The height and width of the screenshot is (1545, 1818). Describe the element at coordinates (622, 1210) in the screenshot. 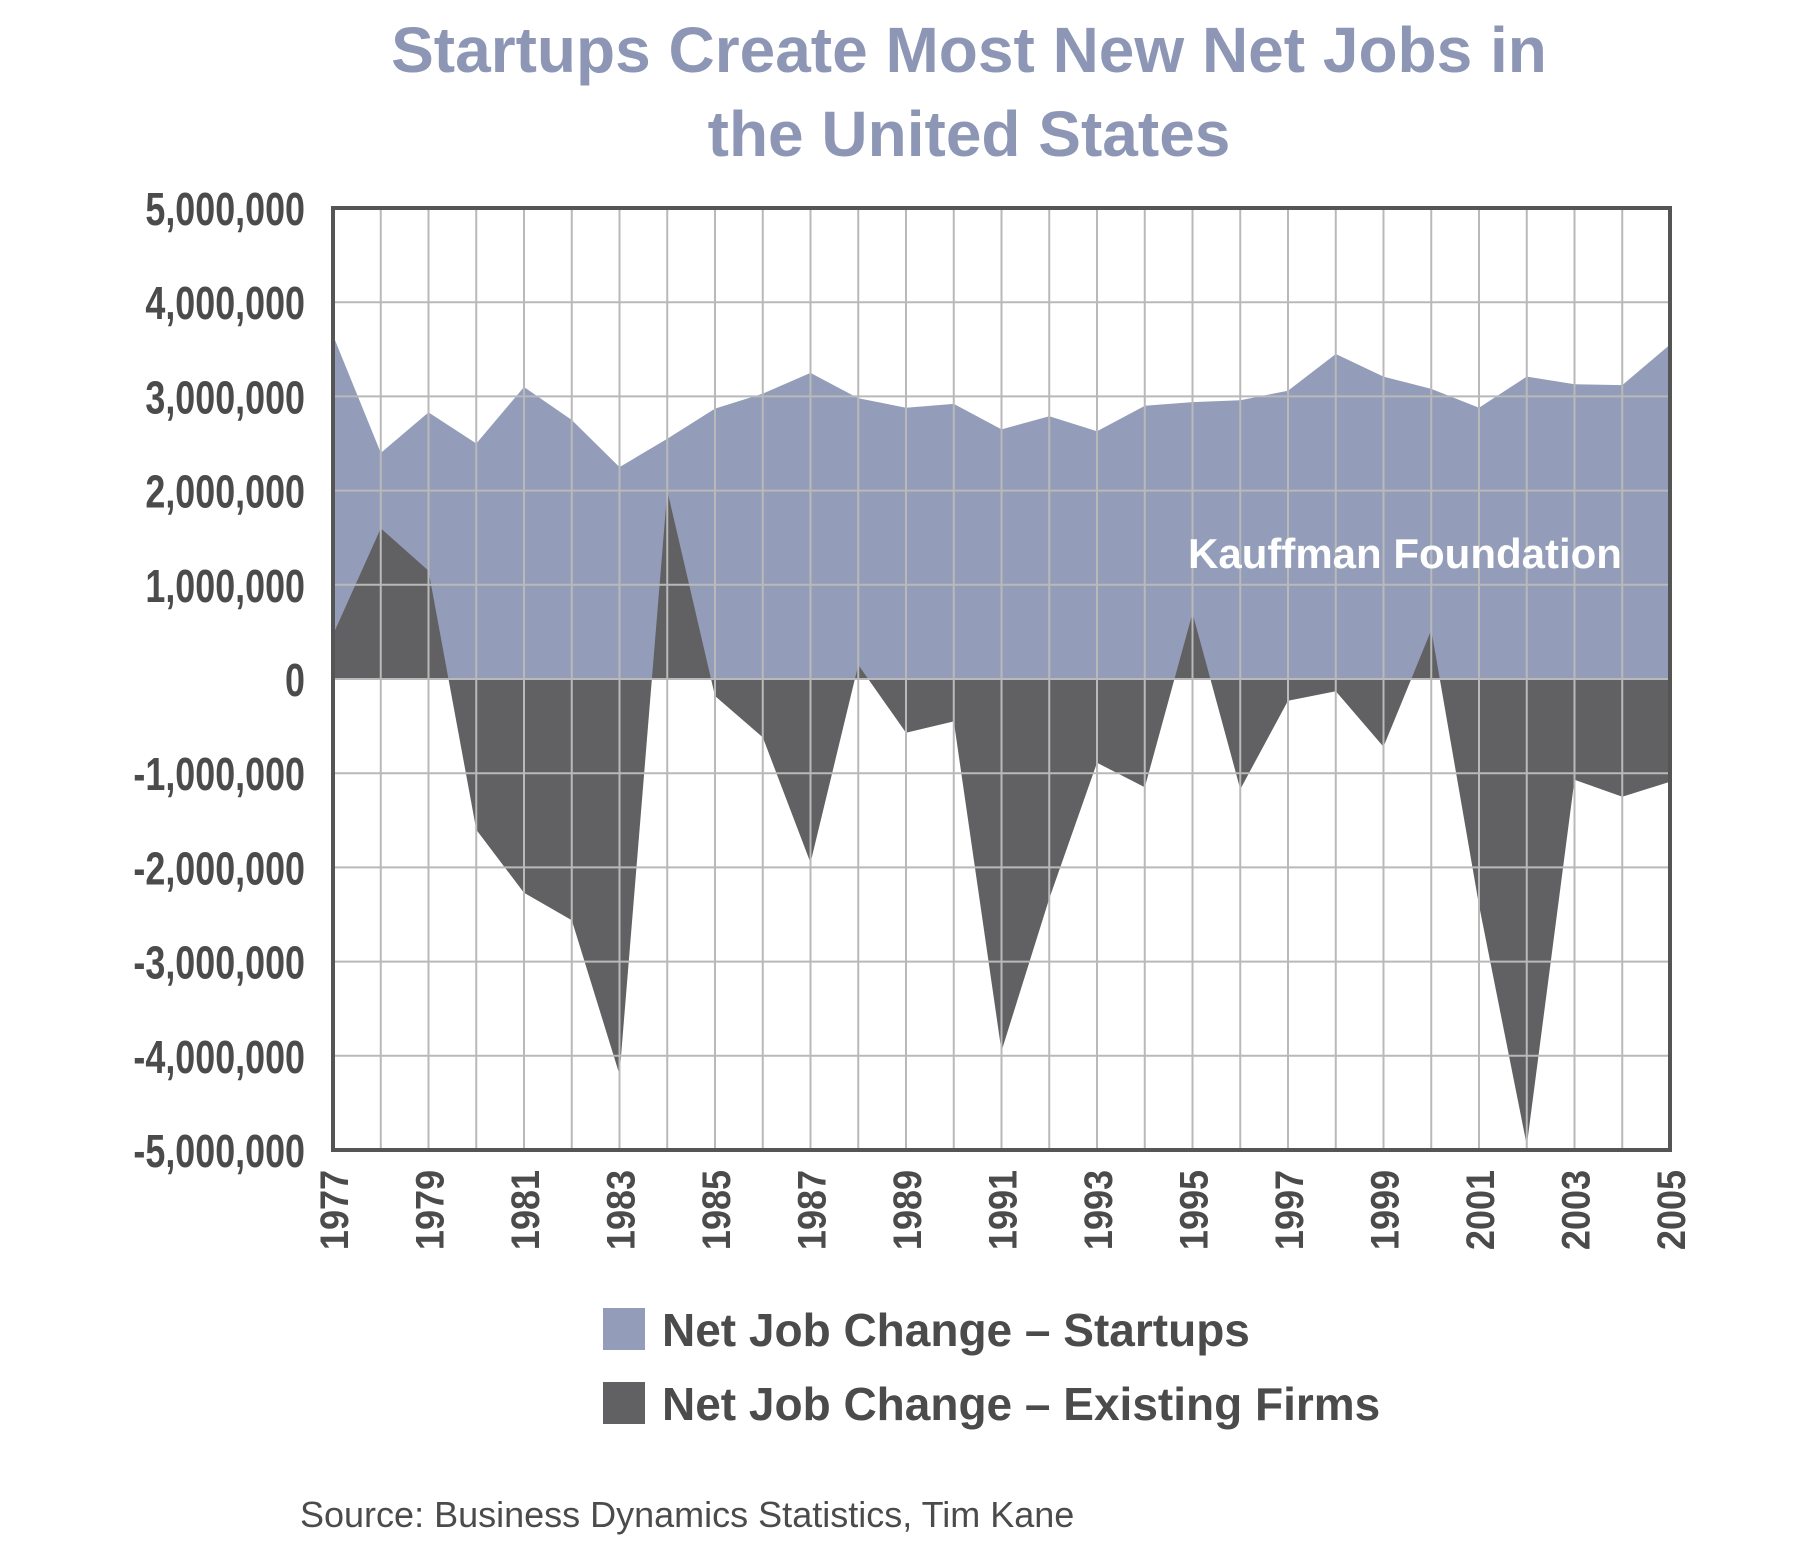

I see `x-tick-label: 1983` at that location.